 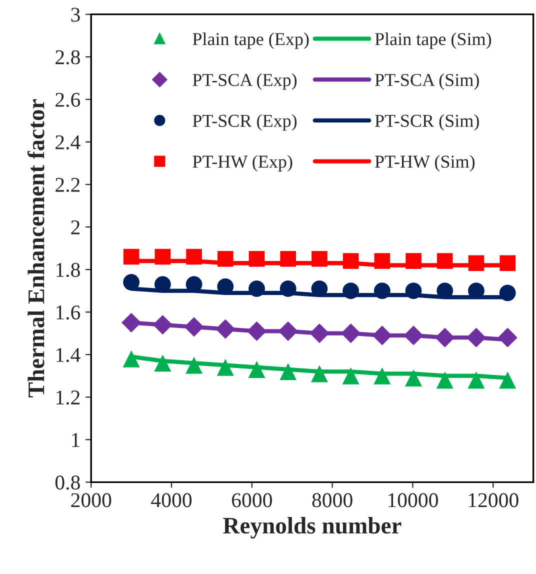 What do you see at coordinates (493, 500) in the screenshot?
I see `x-tick-label: 12000` at bounding box center [493, 500].